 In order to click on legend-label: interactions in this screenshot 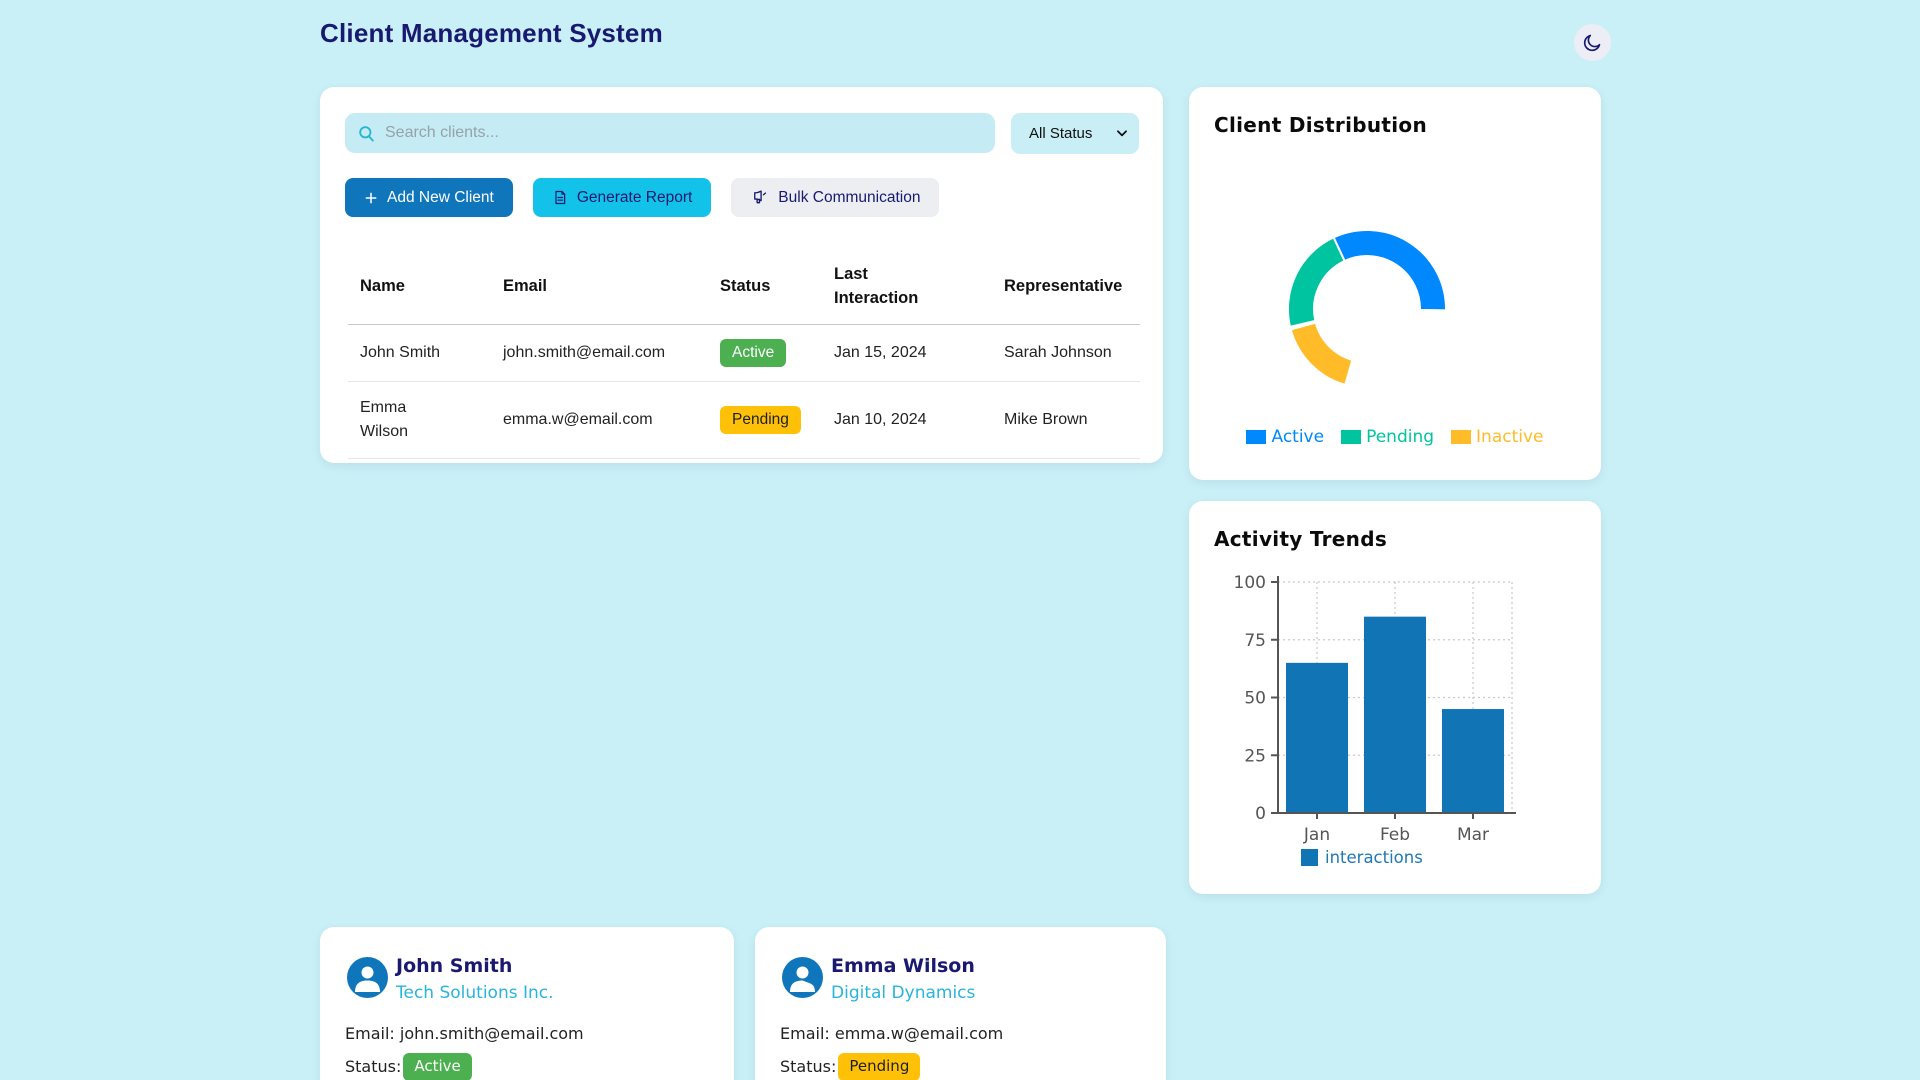, I will do `click(1374, 857)`.